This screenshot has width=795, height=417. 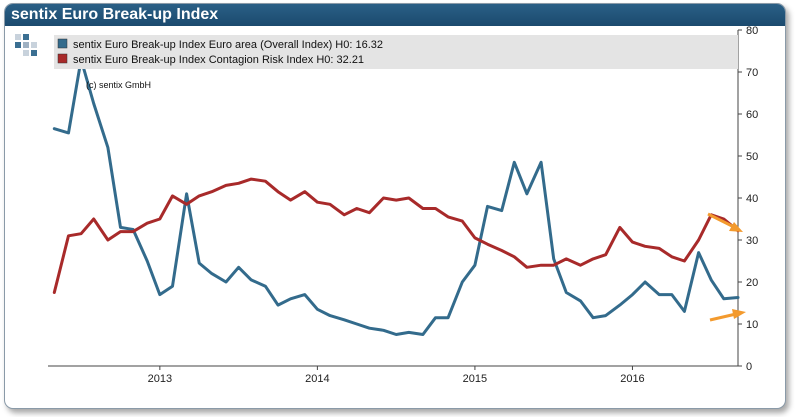 What do you see at coordinates (395, 15) in the screenshot?
I see `title-bar: sentix Euro Break-up Index` at bounding box center [395, 15].